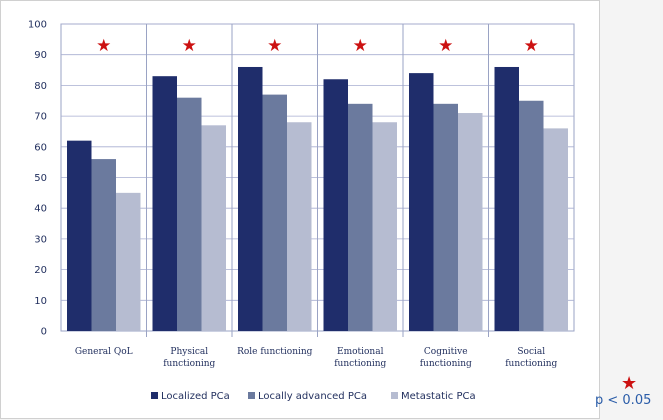  I want to click on y-tick-label: 80, so click(40, 86).